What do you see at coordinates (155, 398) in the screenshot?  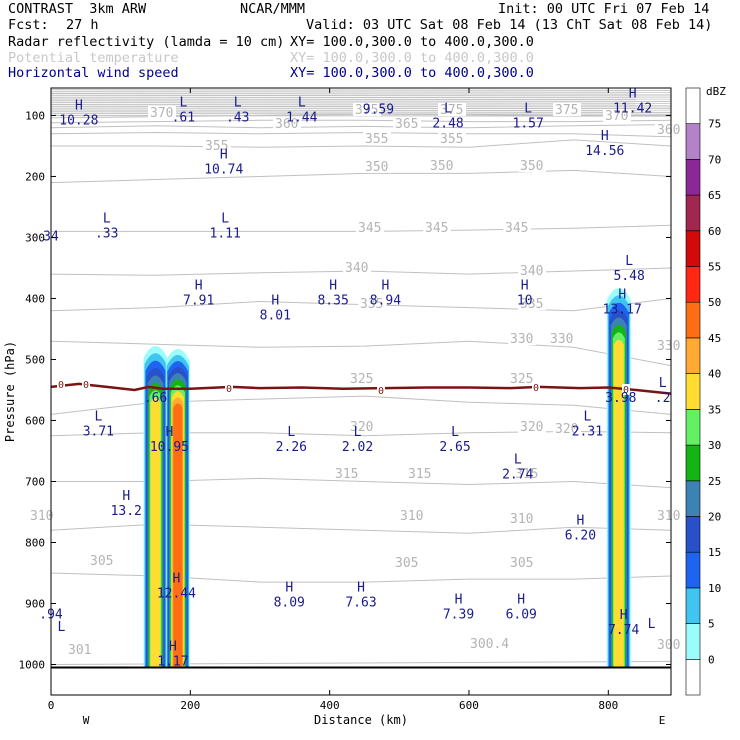 I see `wind-extremum-value: .66` at bounding box center [155, 398].